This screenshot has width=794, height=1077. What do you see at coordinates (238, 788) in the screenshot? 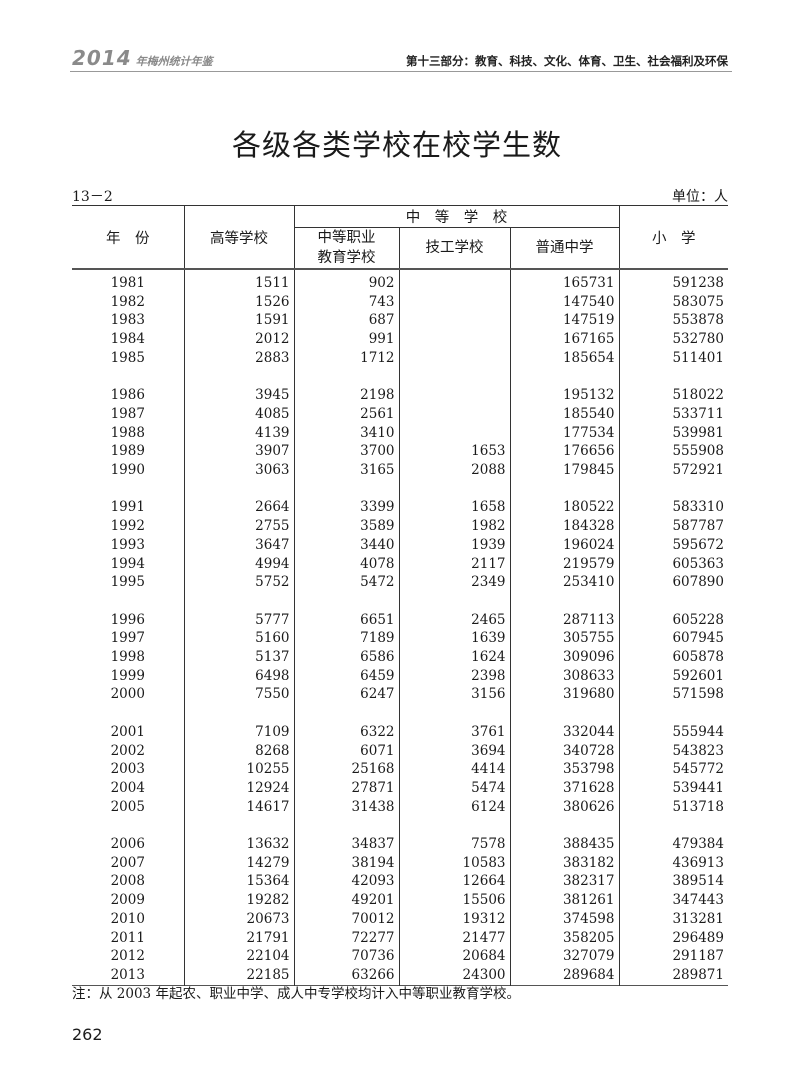
I see `cell-higher: 12924` at bounding box center [238, 788].